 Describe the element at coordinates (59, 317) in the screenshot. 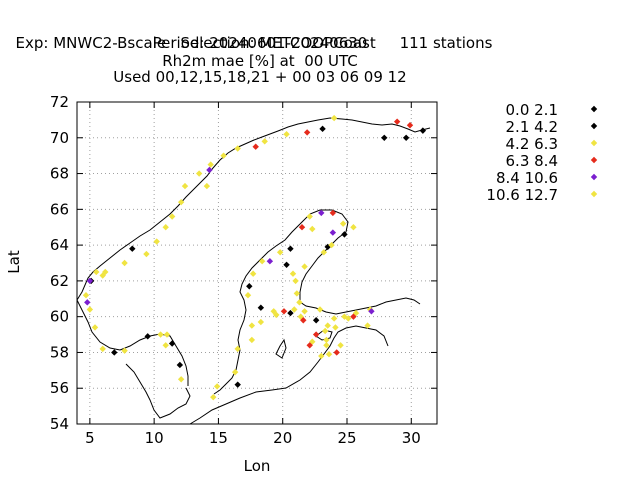

I see `y-tick-label: 60` at that location.